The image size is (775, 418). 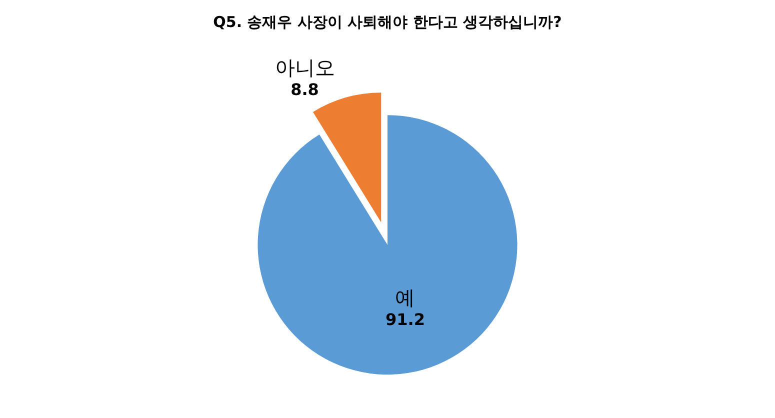 What do you see at coordinates (387, 22) in the screenshot?
I see `chart-title: Q5. 송재우 사장이 사퇴해야 한다고 생각하십니까?` at bounding box center [387, 22].